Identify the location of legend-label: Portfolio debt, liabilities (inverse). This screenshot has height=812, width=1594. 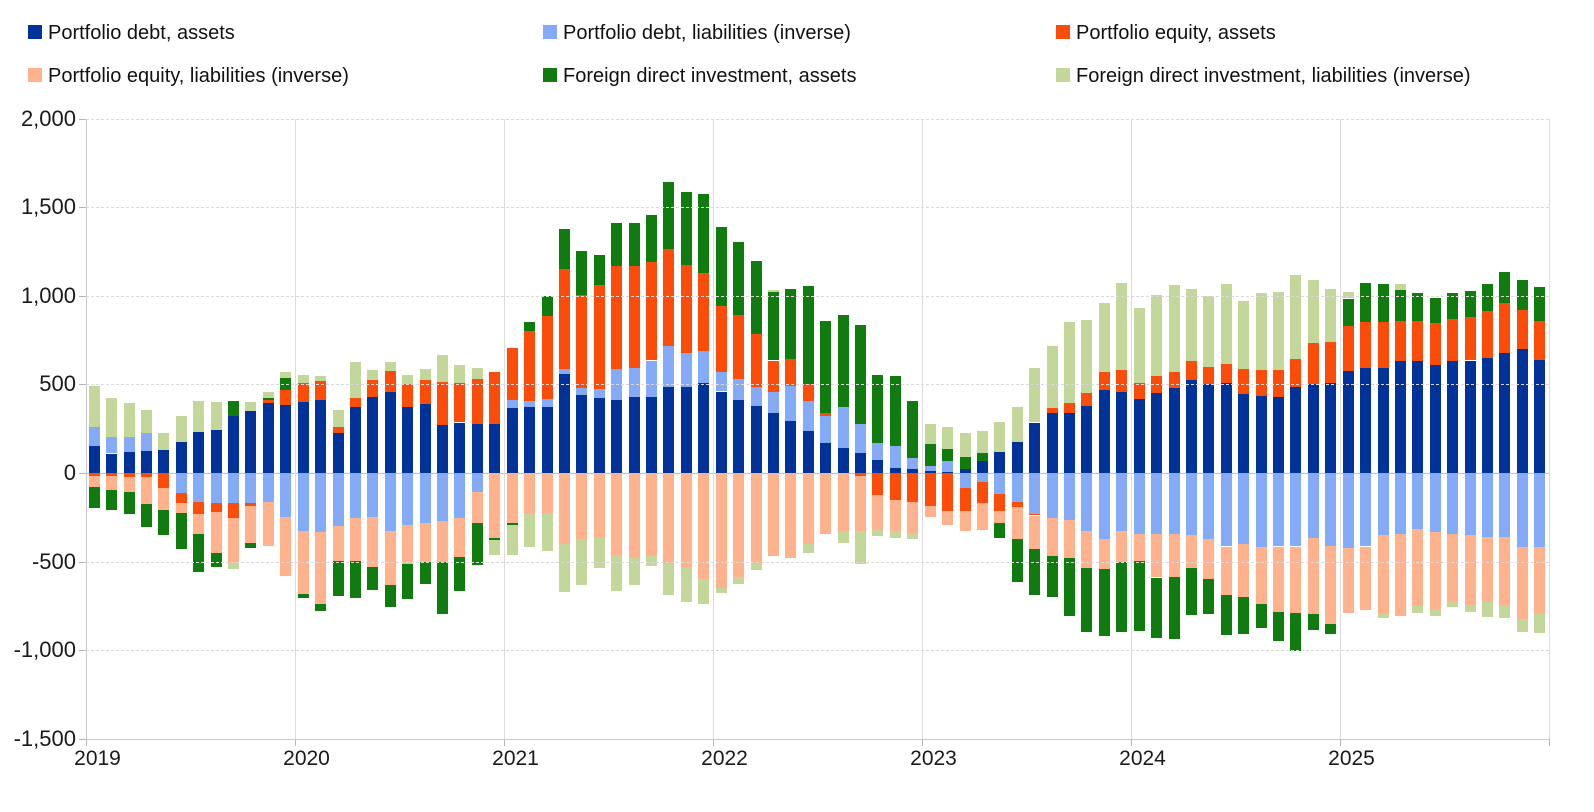
(707, 33).